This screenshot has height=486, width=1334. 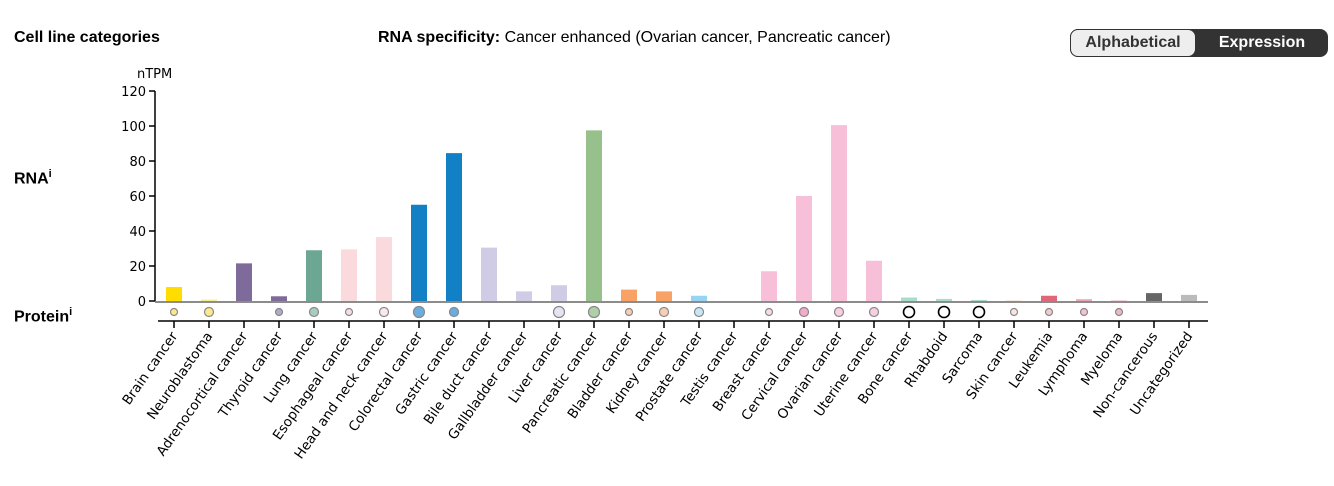 What do you see at coordinates (154, 74) in the screenshot?
I see `y-axis-label: nTPM` at bounding box center [154, 74].